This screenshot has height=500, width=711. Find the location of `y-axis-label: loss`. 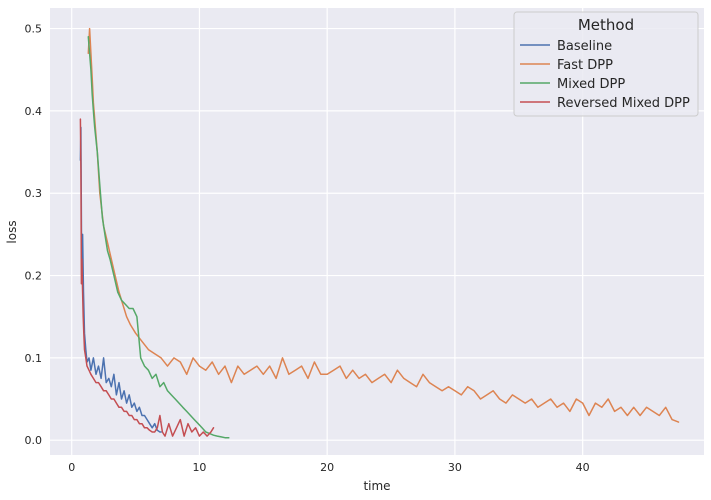

y-axis-label: loss is located at coordinates (12, 231).